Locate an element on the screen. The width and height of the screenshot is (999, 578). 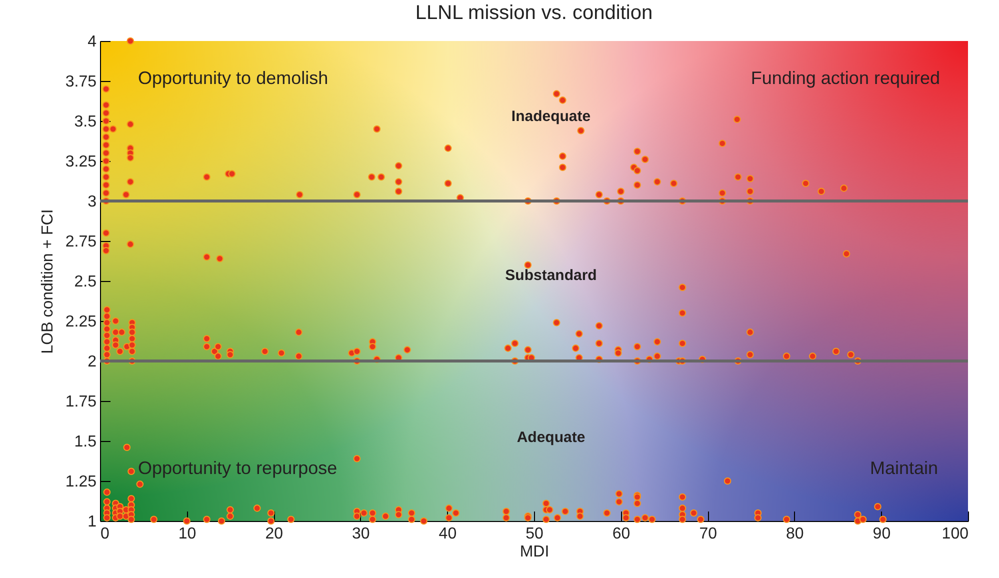
y-tick-label: 3 is located at coordinates (92, 202).